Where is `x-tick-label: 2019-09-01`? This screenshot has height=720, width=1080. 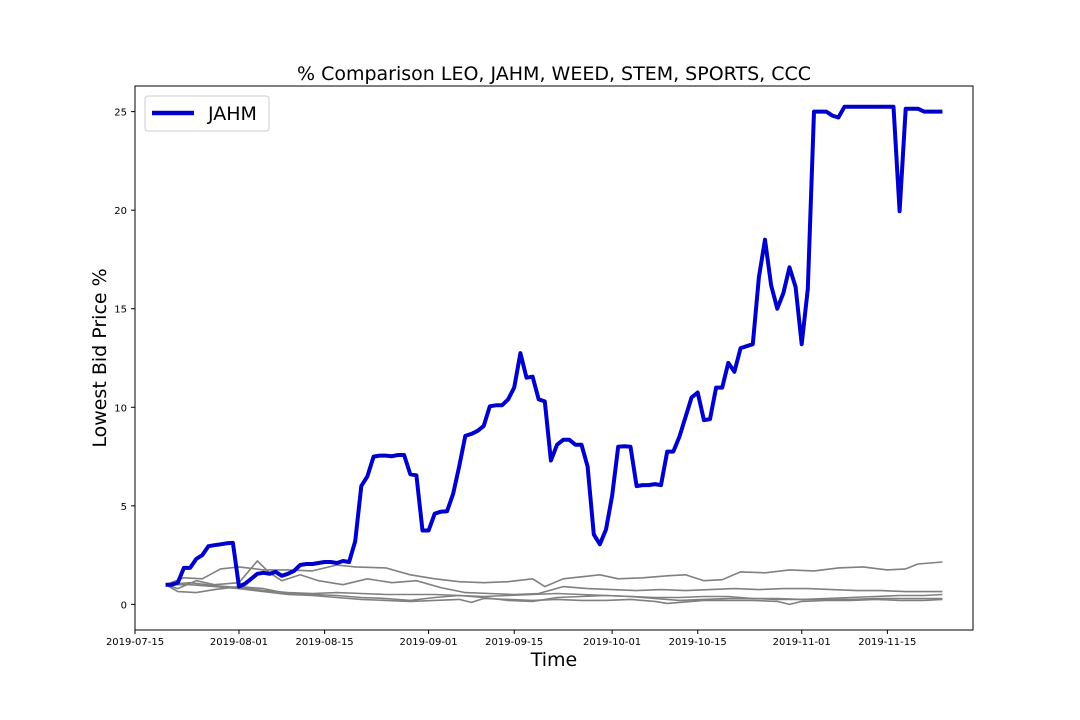
x-tick-label: 2019-09-01 is located at coordinates (429, 642).